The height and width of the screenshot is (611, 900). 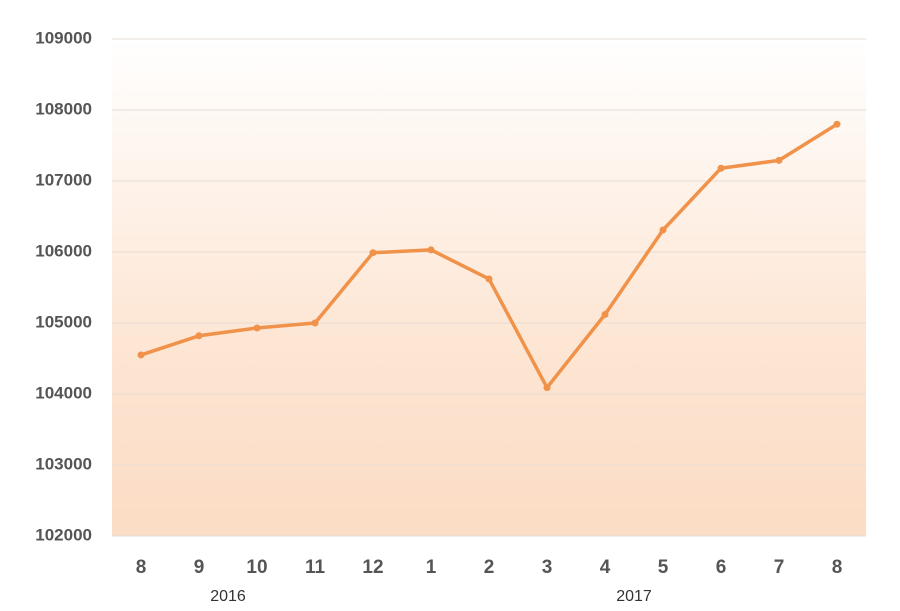 I want to click on year-label: 2017, so click(x=634, y=596).